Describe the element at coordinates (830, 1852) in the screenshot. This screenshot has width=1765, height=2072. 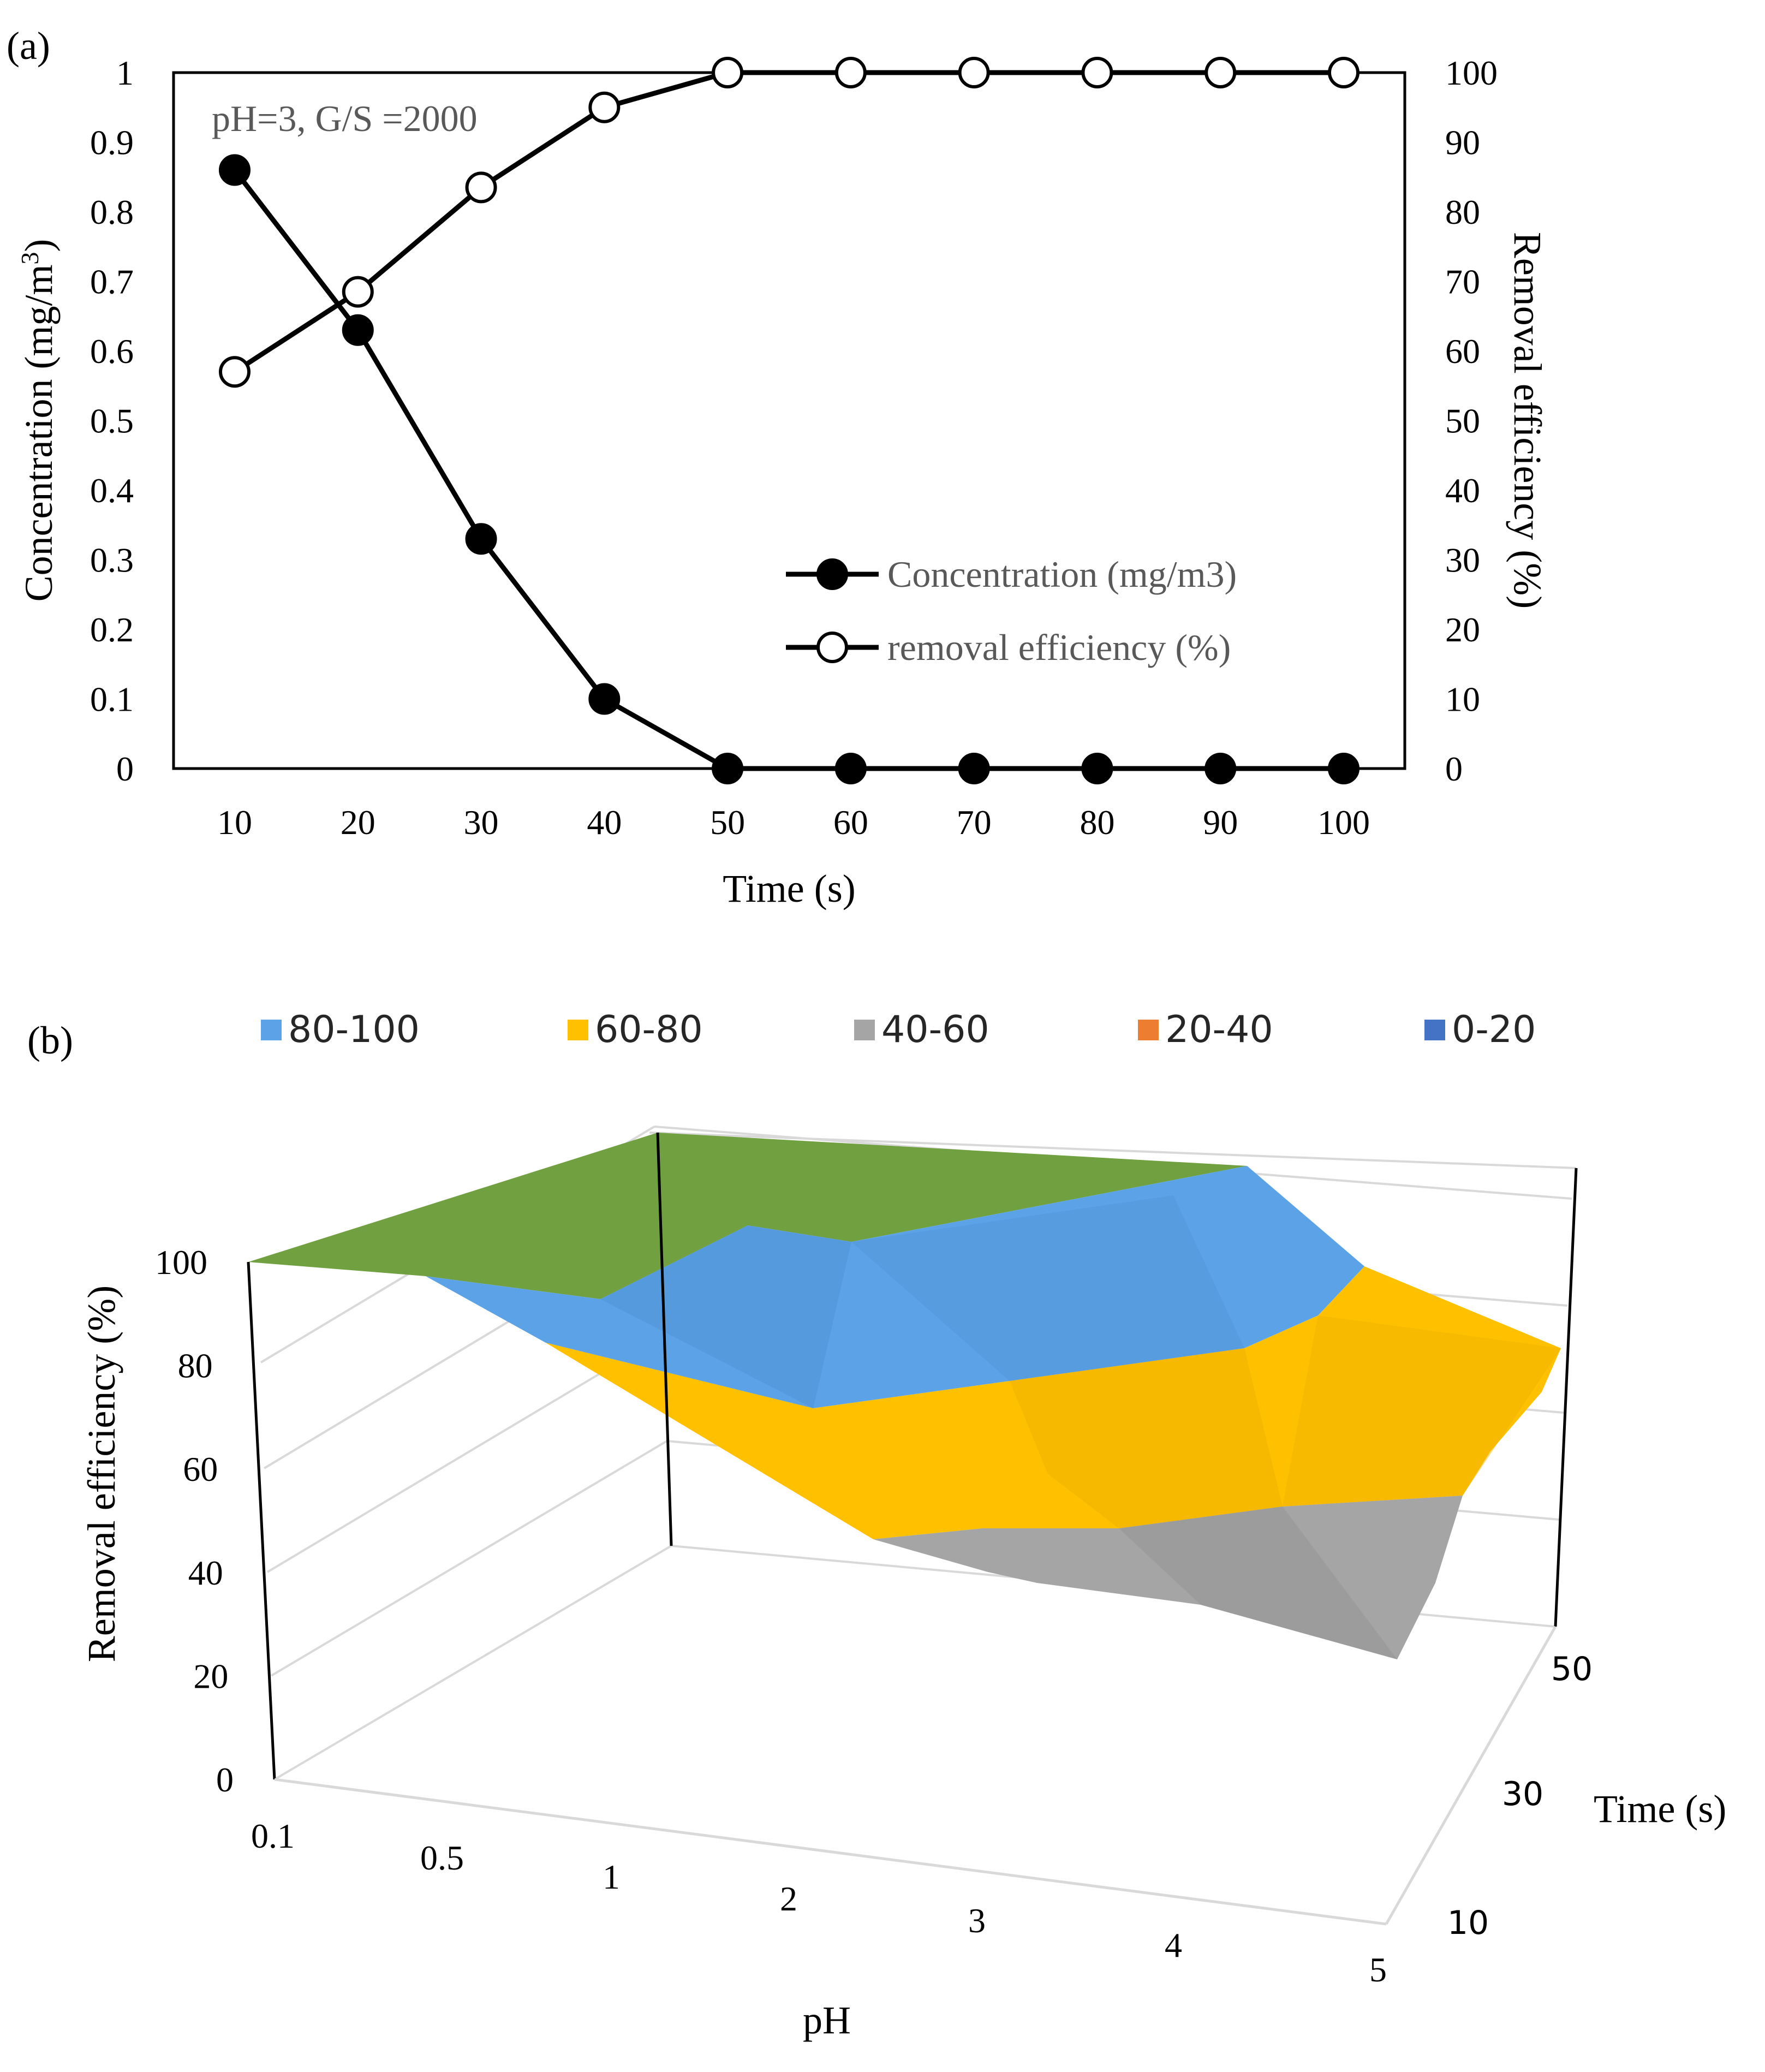
I see `floor-front-edge` at that location.